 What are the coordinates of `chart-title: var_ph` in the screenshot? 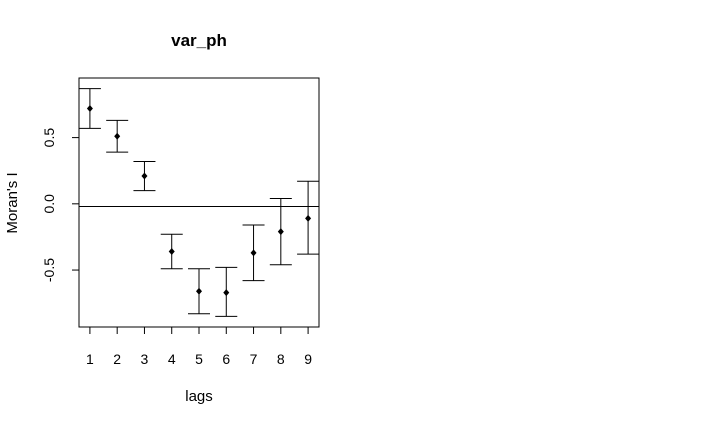 It's located at (199, 40).